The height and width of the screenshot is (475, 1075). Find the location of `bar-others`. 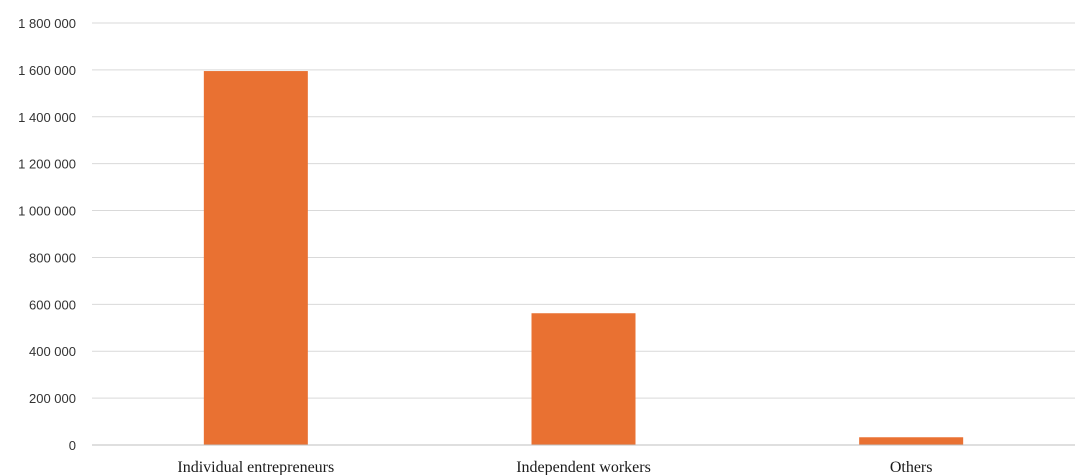

bar-others is located at coordinates (911, 441).